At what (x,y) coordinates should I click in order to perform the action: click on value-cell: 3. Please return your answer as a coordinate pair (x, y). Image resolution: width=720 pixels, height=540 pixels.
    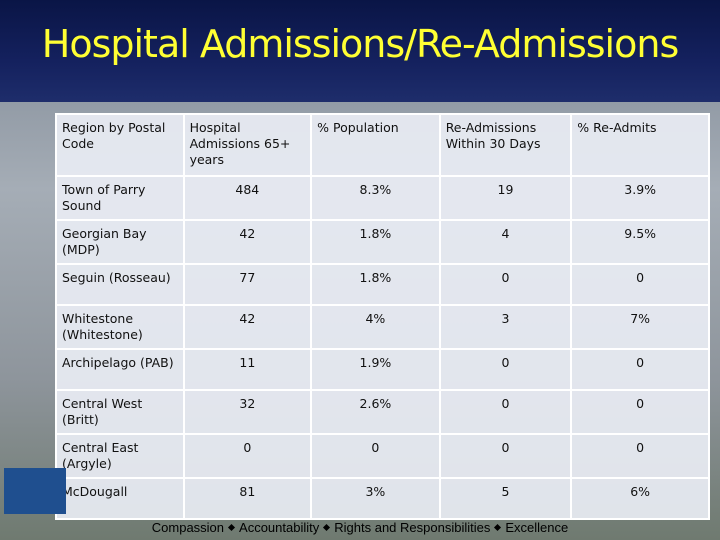
    Looking at the image, I should click on (505, 327).